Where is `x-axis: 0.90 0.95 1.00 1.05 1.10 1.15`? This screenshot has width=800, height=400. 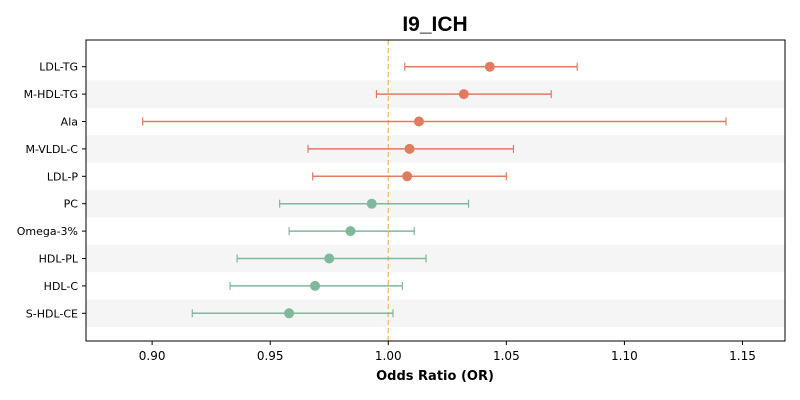
x-axis: 0.90 0.95 1.00 1.05 1.10 1.15 is located at coordinates (447, 352).